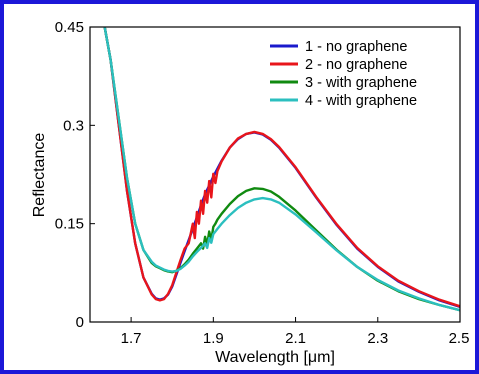  I want to click on x-tick-label: 2.5, so click(459, 338).